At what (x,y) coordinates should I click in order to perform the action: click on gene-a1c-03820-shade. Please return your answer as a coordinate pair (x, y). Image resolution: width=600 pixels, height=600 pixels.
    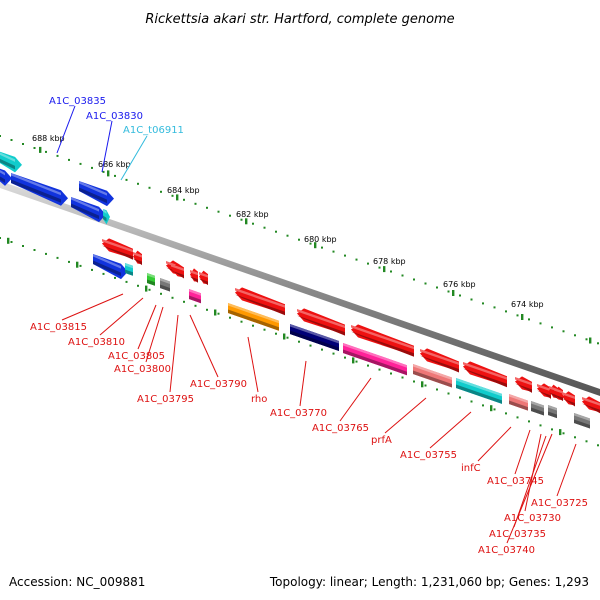
    Looking at the image, I should click on (117, 252).